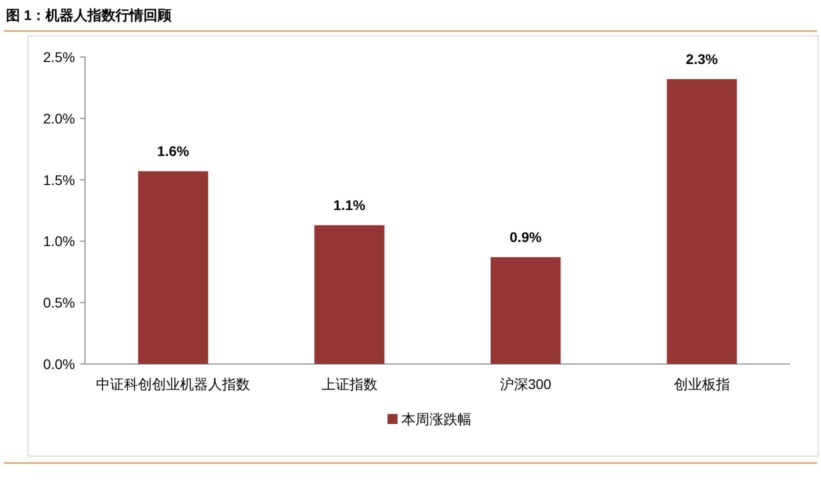 This screenshot has width=821, height=496. I want to click on x-tick-label: 中证科创创业机器人指数, so click(173, 384).